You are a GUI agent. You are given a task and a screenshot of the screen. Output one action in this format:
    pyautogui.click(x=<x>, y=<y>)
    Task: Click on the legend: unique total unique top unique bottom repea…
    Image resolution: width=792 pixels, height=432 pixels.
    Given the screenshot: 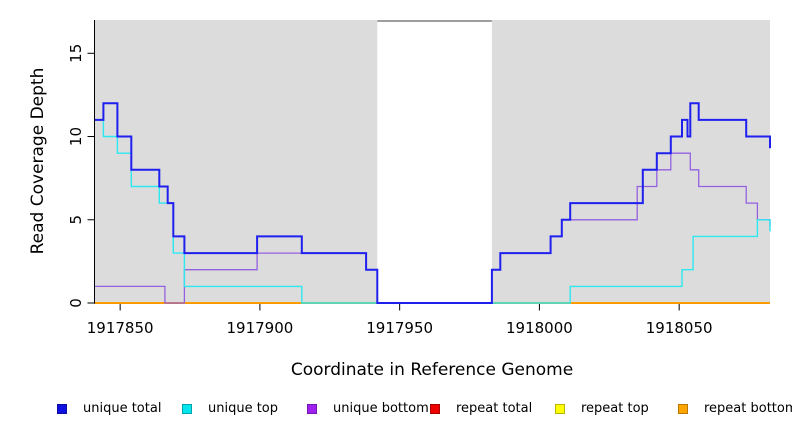 What is the action you would take?
    pyautogui.click(x=396, y=409)
    